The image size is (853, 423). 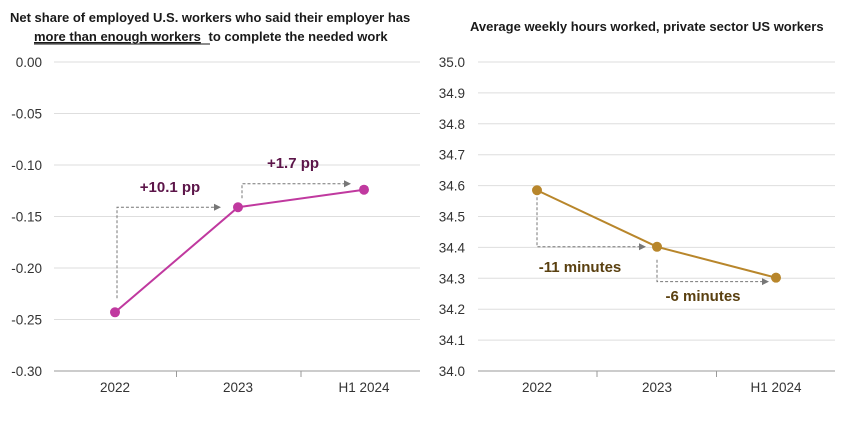 What do you see at coordinates (452, 278) in the screenshot?
I see `right-y-tick-label: 34.3` at bounding box center [452, 278].